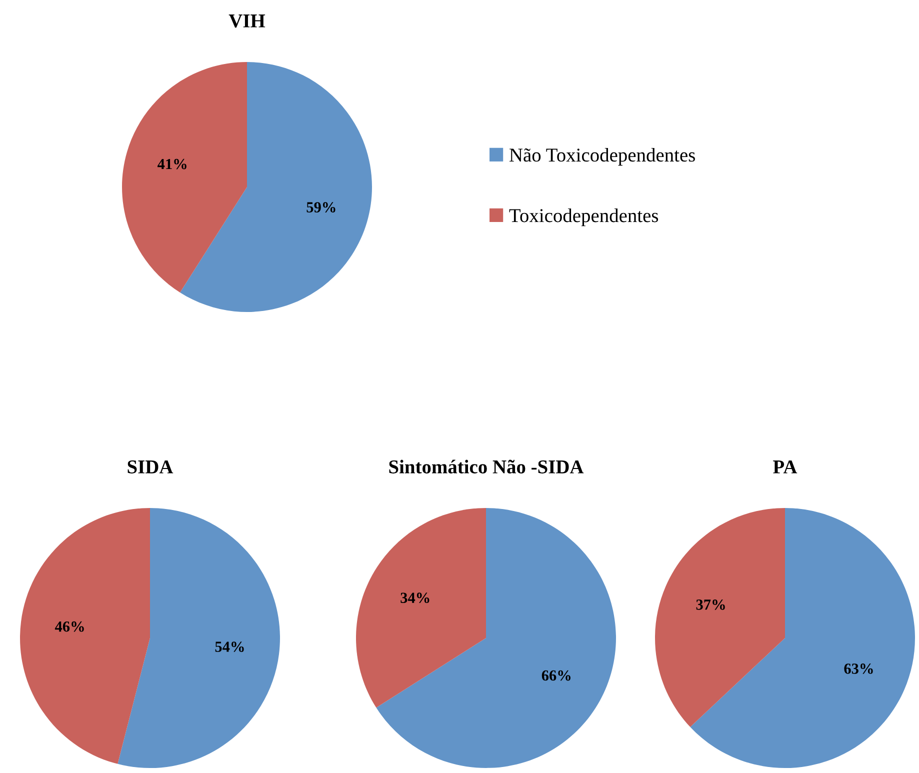  Describe the element at coordinates (710, 605) in the screenshot. I see `data-label: 37%` at that location.